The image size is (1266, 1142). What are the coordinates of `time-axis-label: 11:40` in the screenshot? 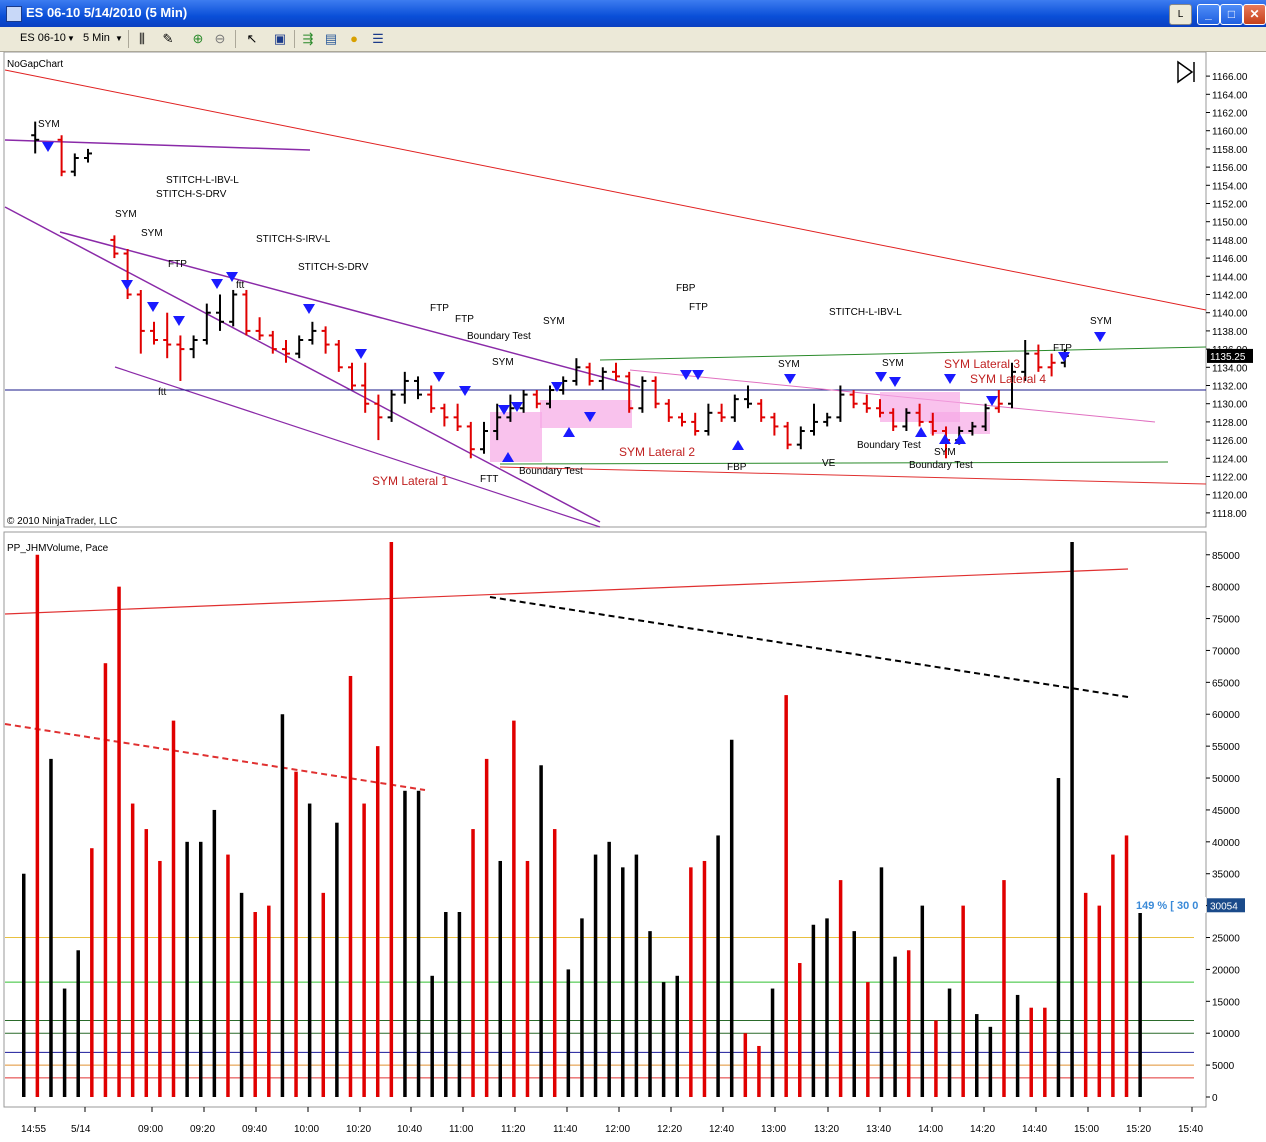 It's located at (565, 1129).